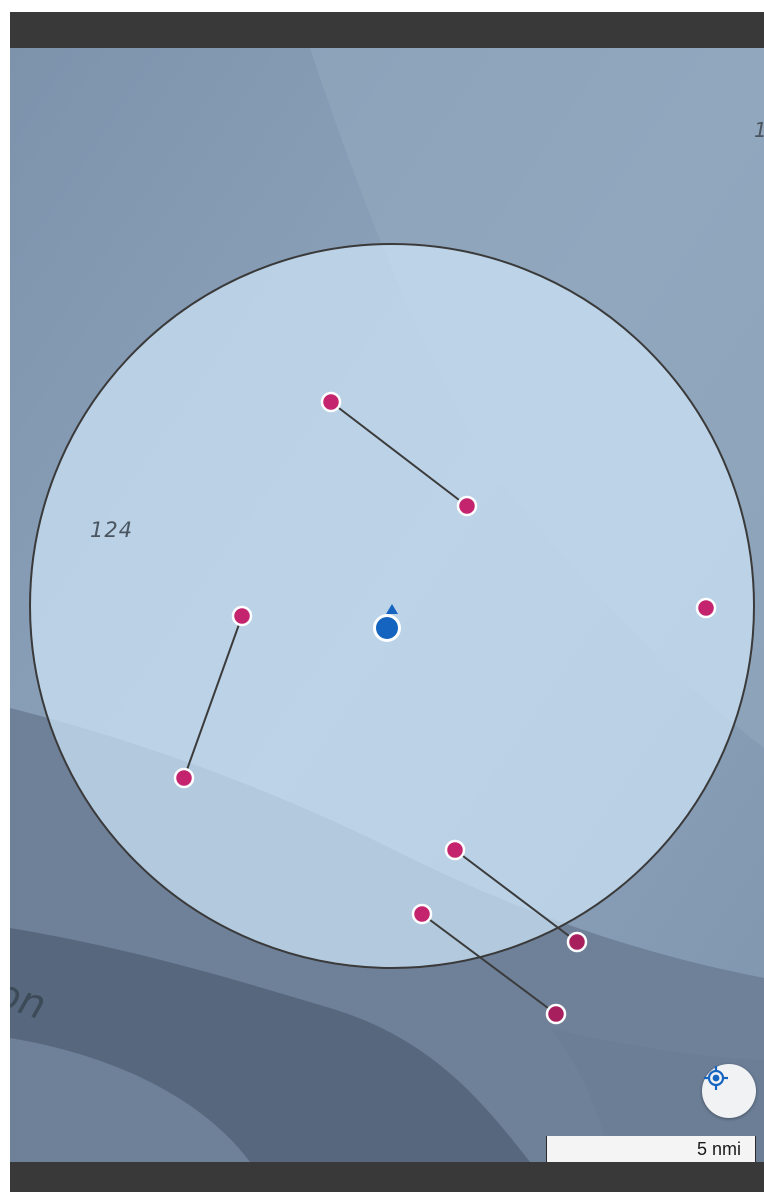  Describe the element at coordinates (759, 130) in the screenshot. I see `edge-depth-label: 1` at that location.